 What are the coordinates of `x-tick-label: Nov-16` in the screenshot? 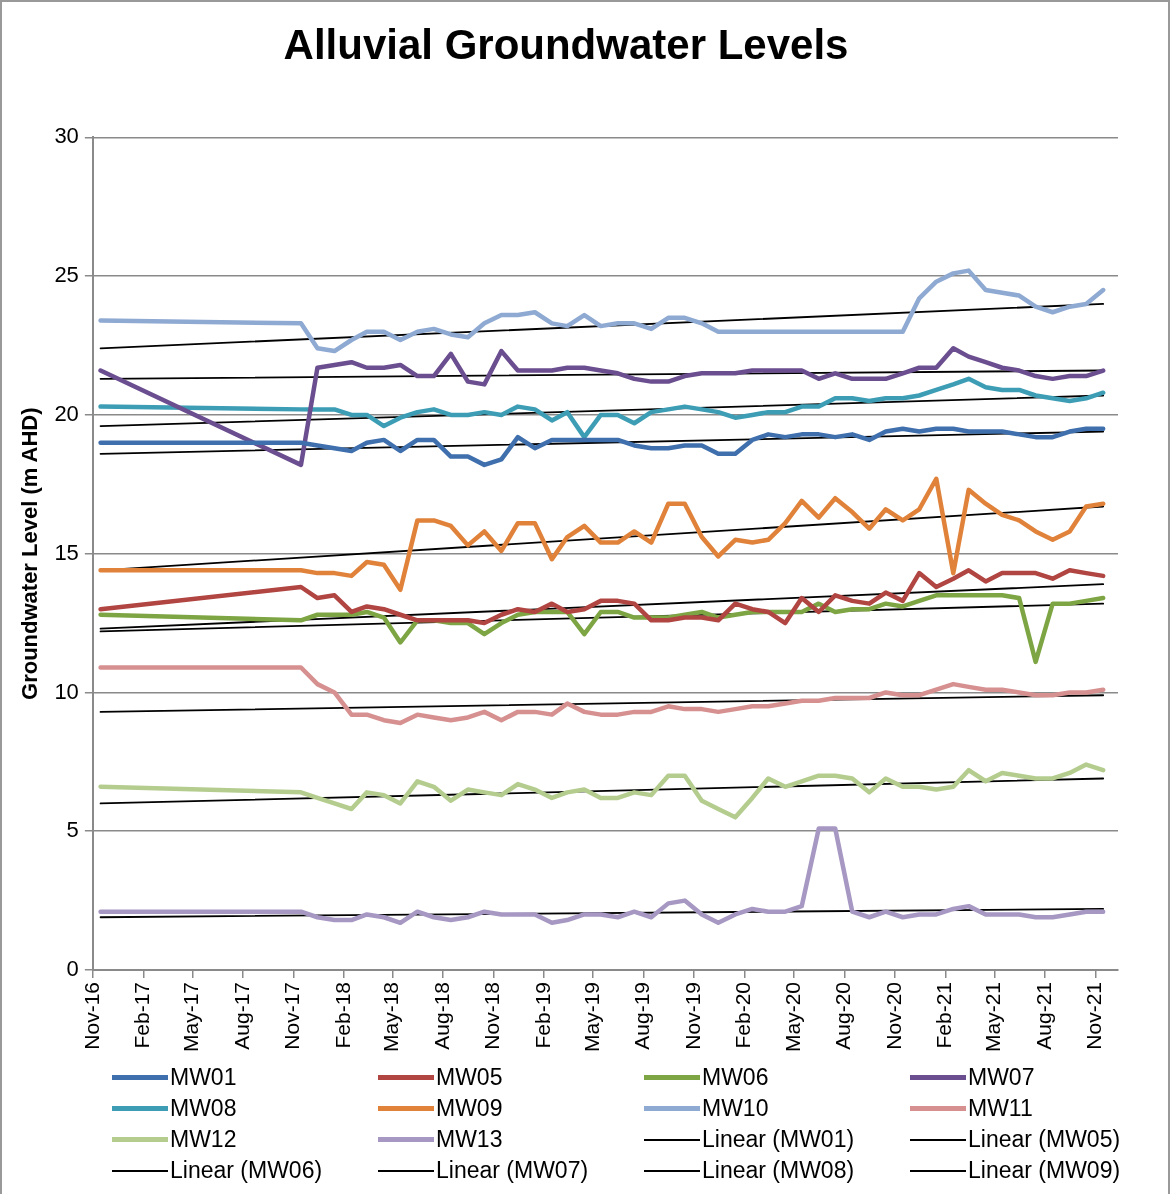 It's located at (91, 1015).